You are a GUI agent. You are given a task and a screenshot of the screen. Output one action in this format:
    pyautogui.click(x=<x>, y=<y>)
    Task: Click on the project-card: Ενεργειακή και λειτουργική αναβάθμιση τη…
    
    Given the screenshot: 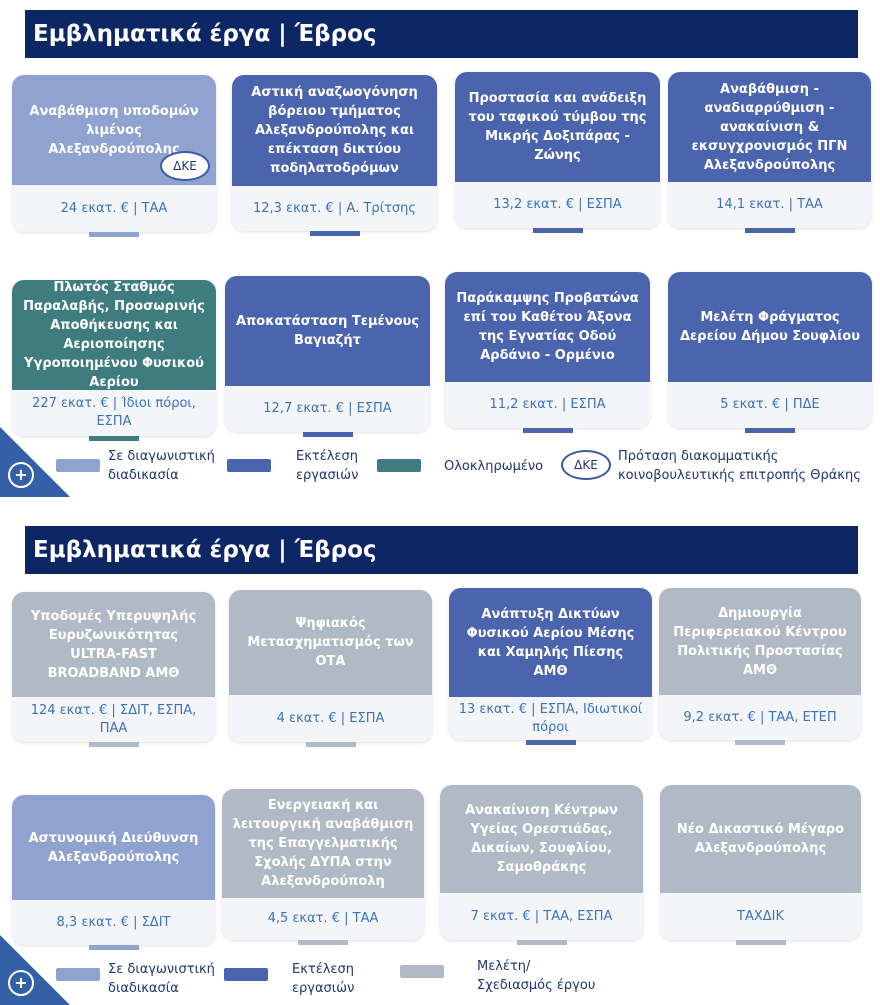 What is the action you would take?
    pyautogui.click(x=323, y=867)
    